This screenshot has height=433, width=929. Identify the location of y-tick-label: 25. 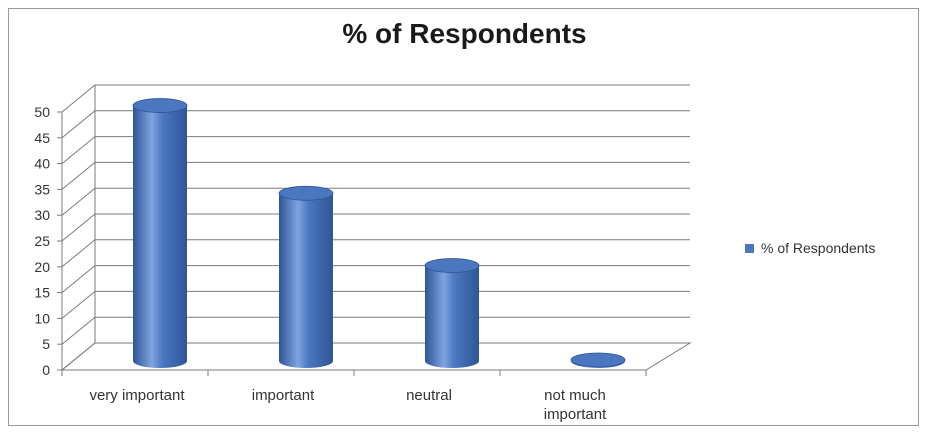
(42, 241).